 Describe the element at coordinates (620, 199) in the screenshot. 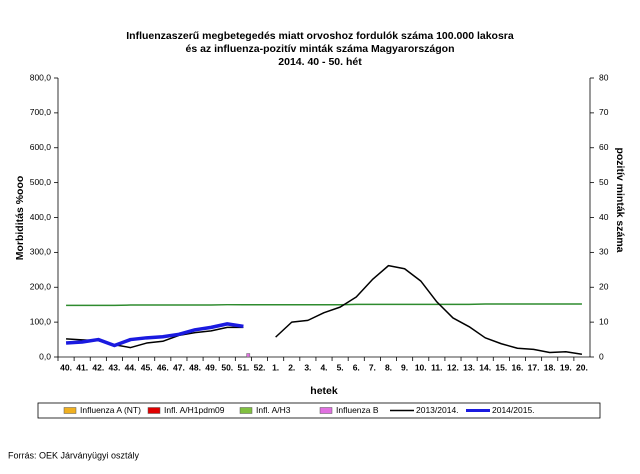

I see `y2-axis-label: pozitív minták száma` at that location.